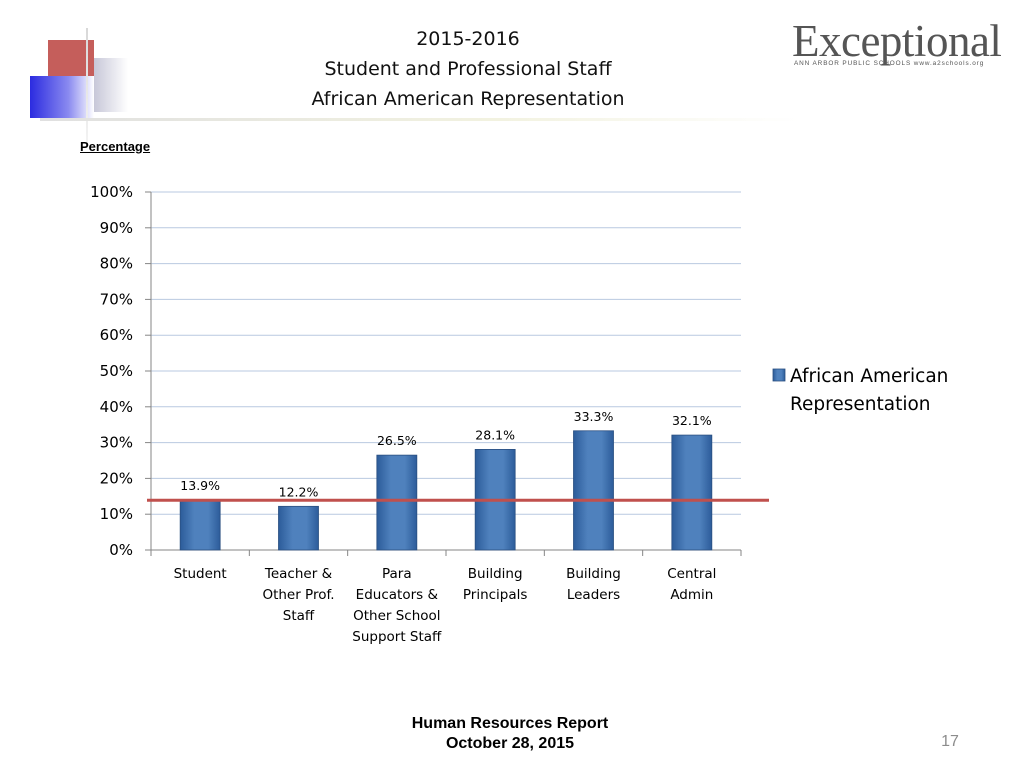  I want to click on y-tick-label: 100%, so click(111, 192).